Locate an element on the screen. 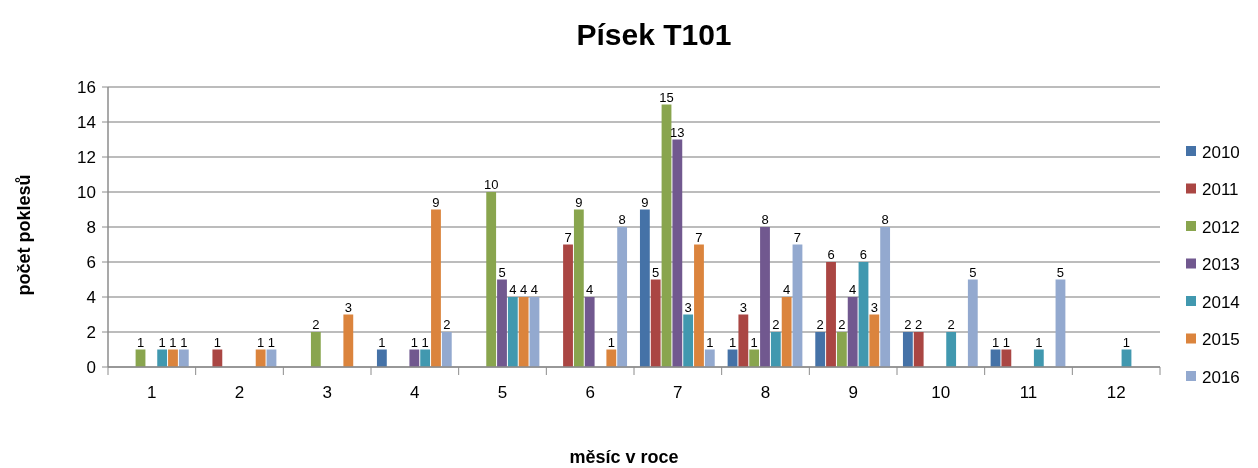  x-tick-label: 12 is located at coordinates (1116, 392).